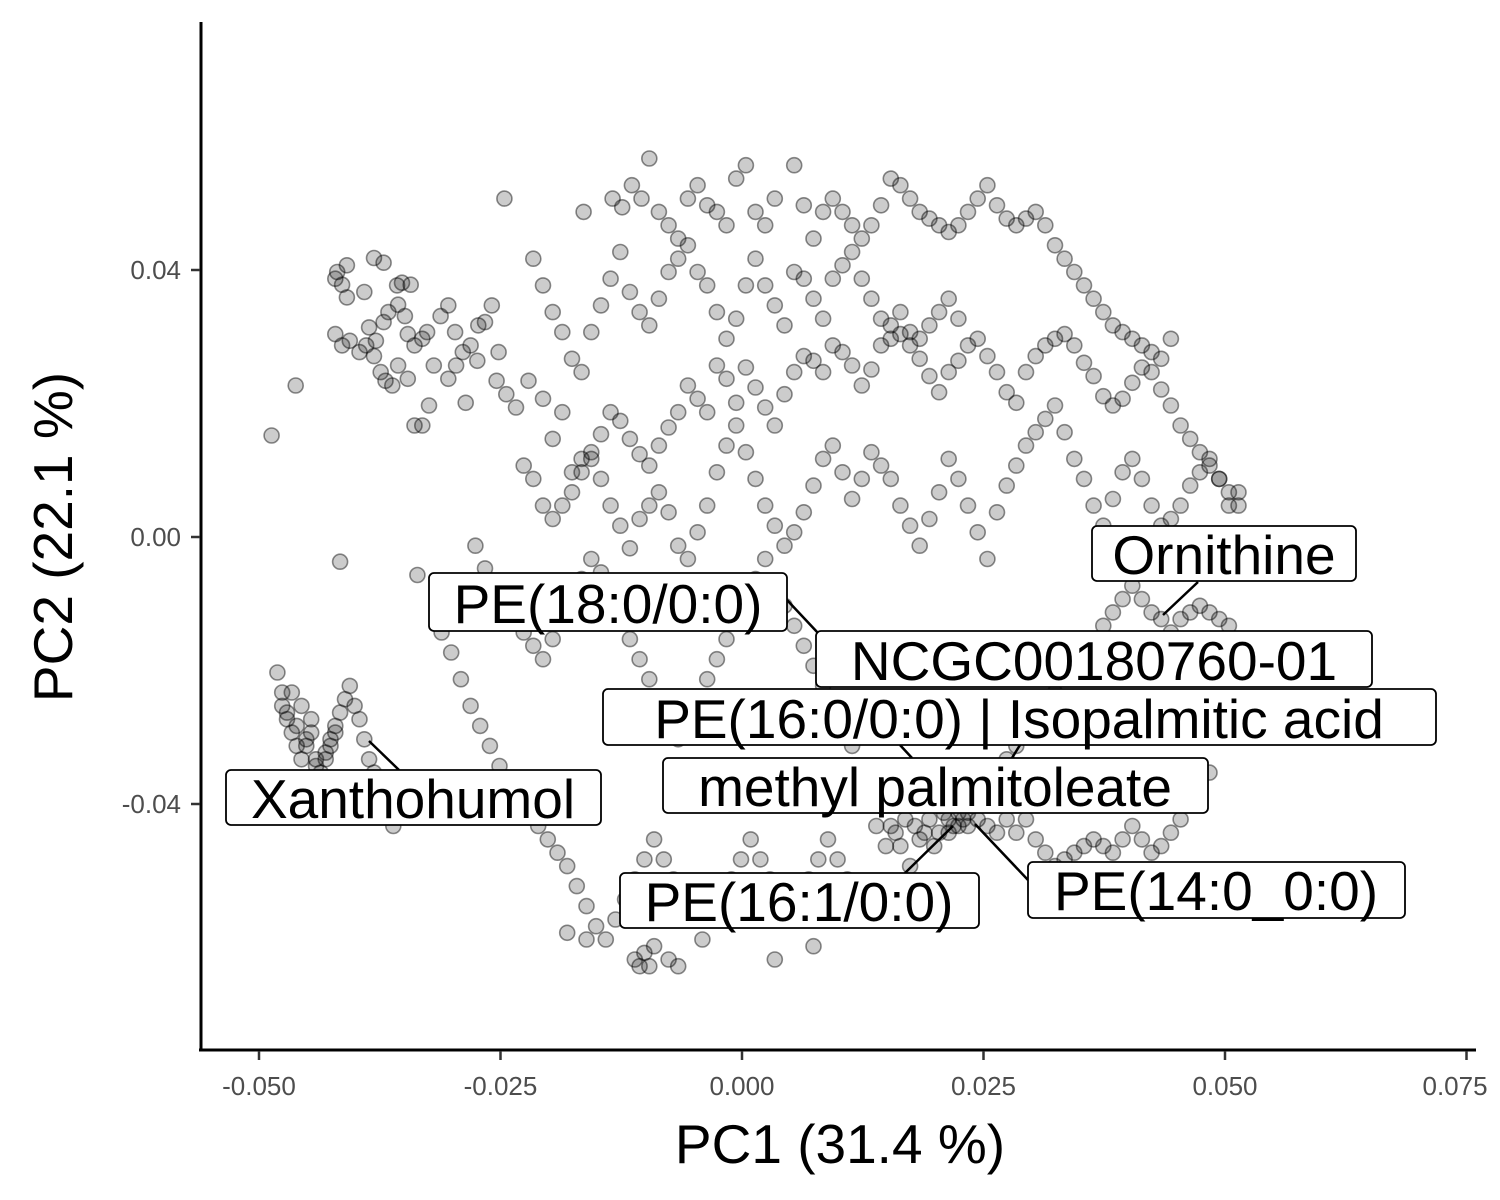 Image resolution: width=1500 pixels, height=1200 pixels. What do you see at coordinates (1094, 661) in the screenshot?
I see `label-ncgc00180760-01-text: NCGC00180760-01` at bounding box center [1094, 661].